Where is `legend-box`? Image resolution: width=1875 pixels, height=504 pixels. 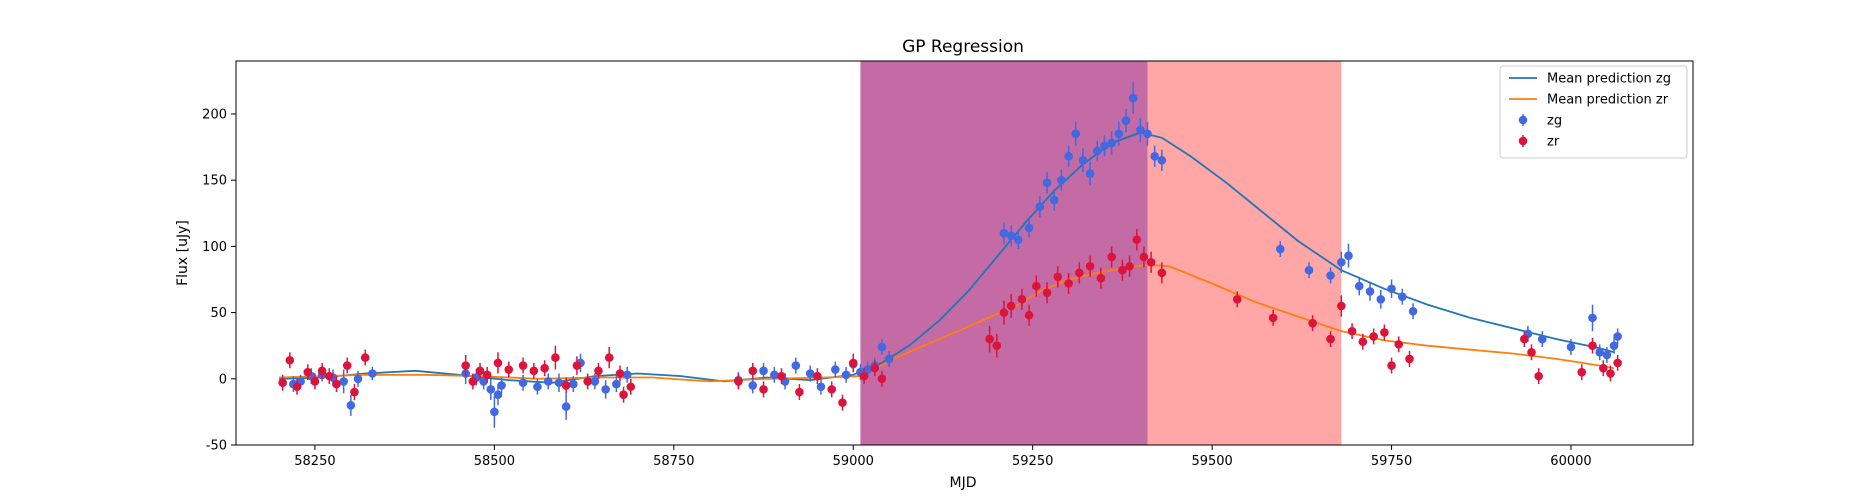 legend-box is located at coordinates (1593, 112).